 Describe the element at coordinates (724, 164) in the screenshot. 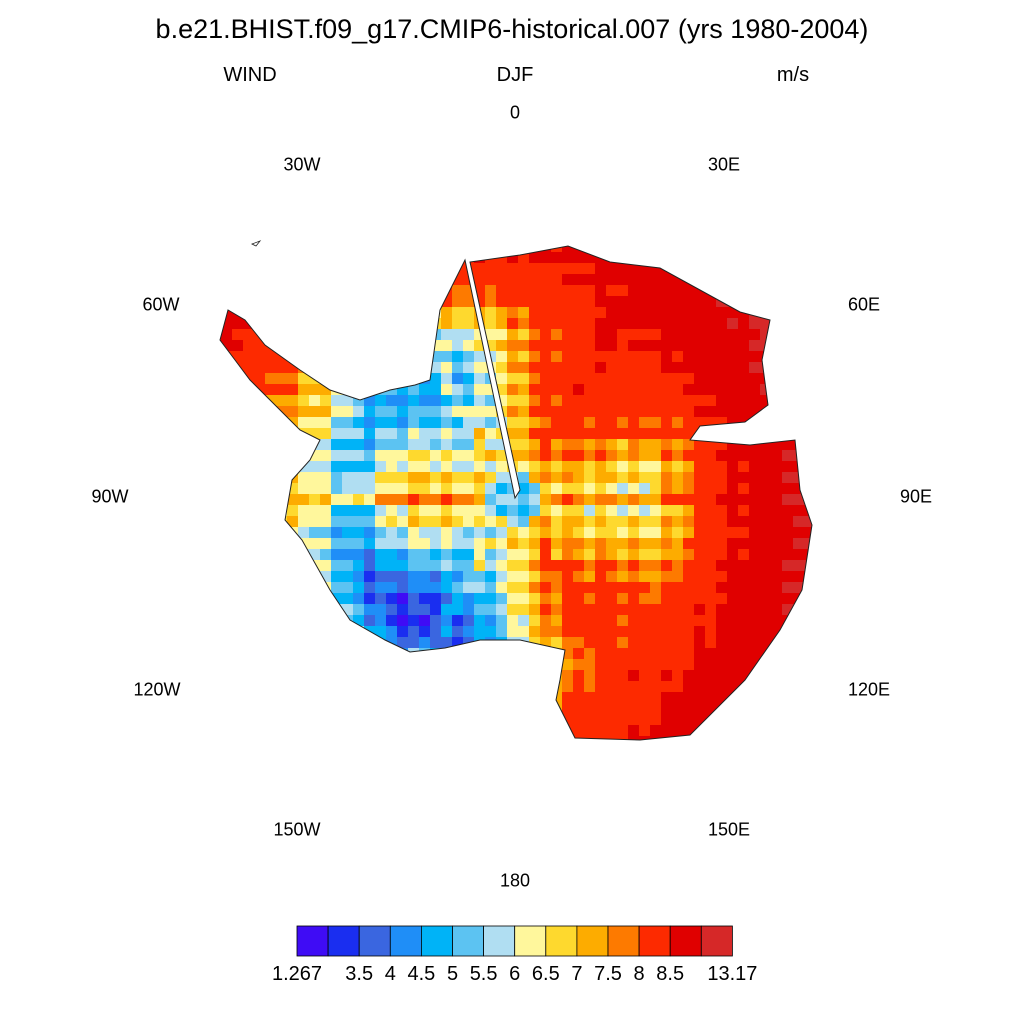

I see `lon-label-30e: 30E` at that location.